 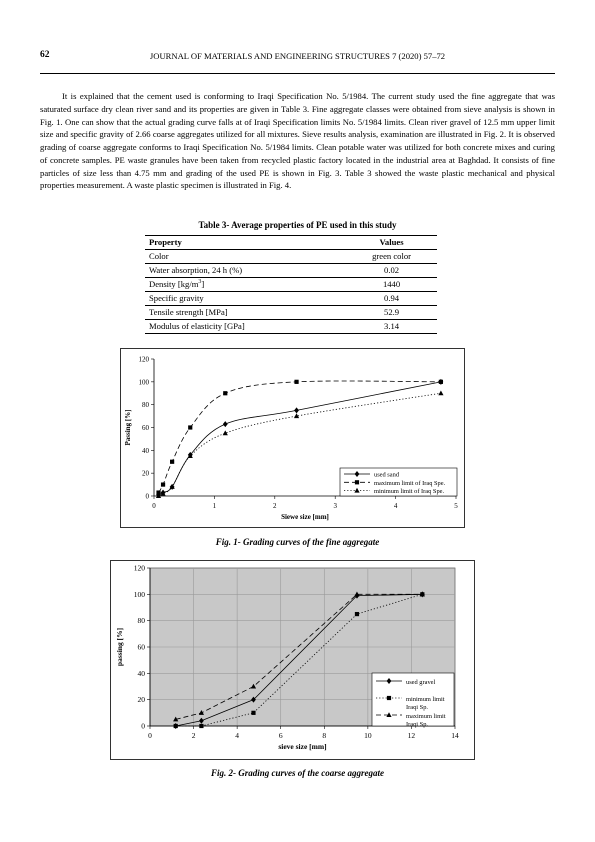 I want to click on table-cell-property: Modulus of elasticity [GPa], so click(x=246, y=326).